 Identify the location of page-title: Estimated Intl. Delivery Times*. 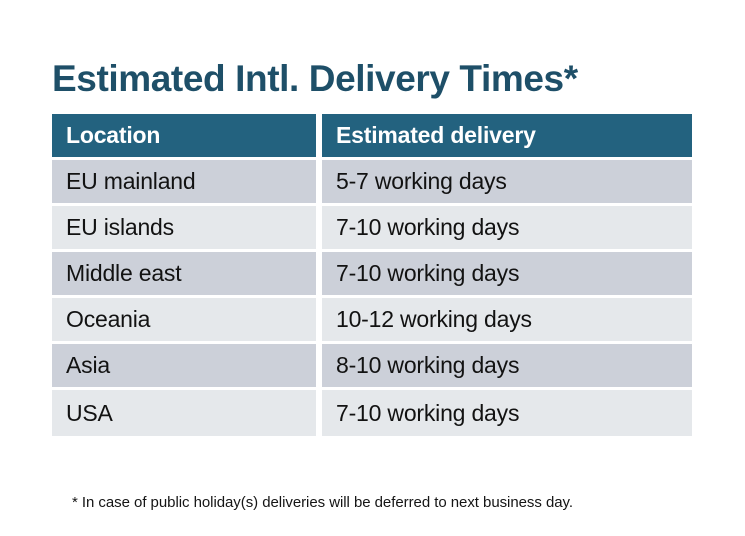
(315, 78).